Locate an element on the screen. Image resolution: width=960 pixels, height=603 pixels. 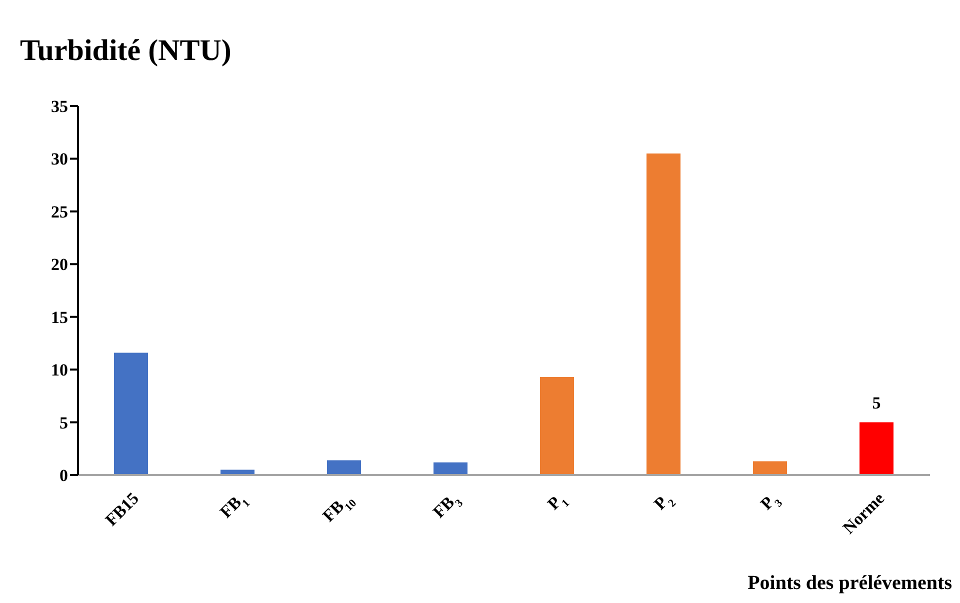
y-tick-label: 10 is located at coordinates (59, 370).